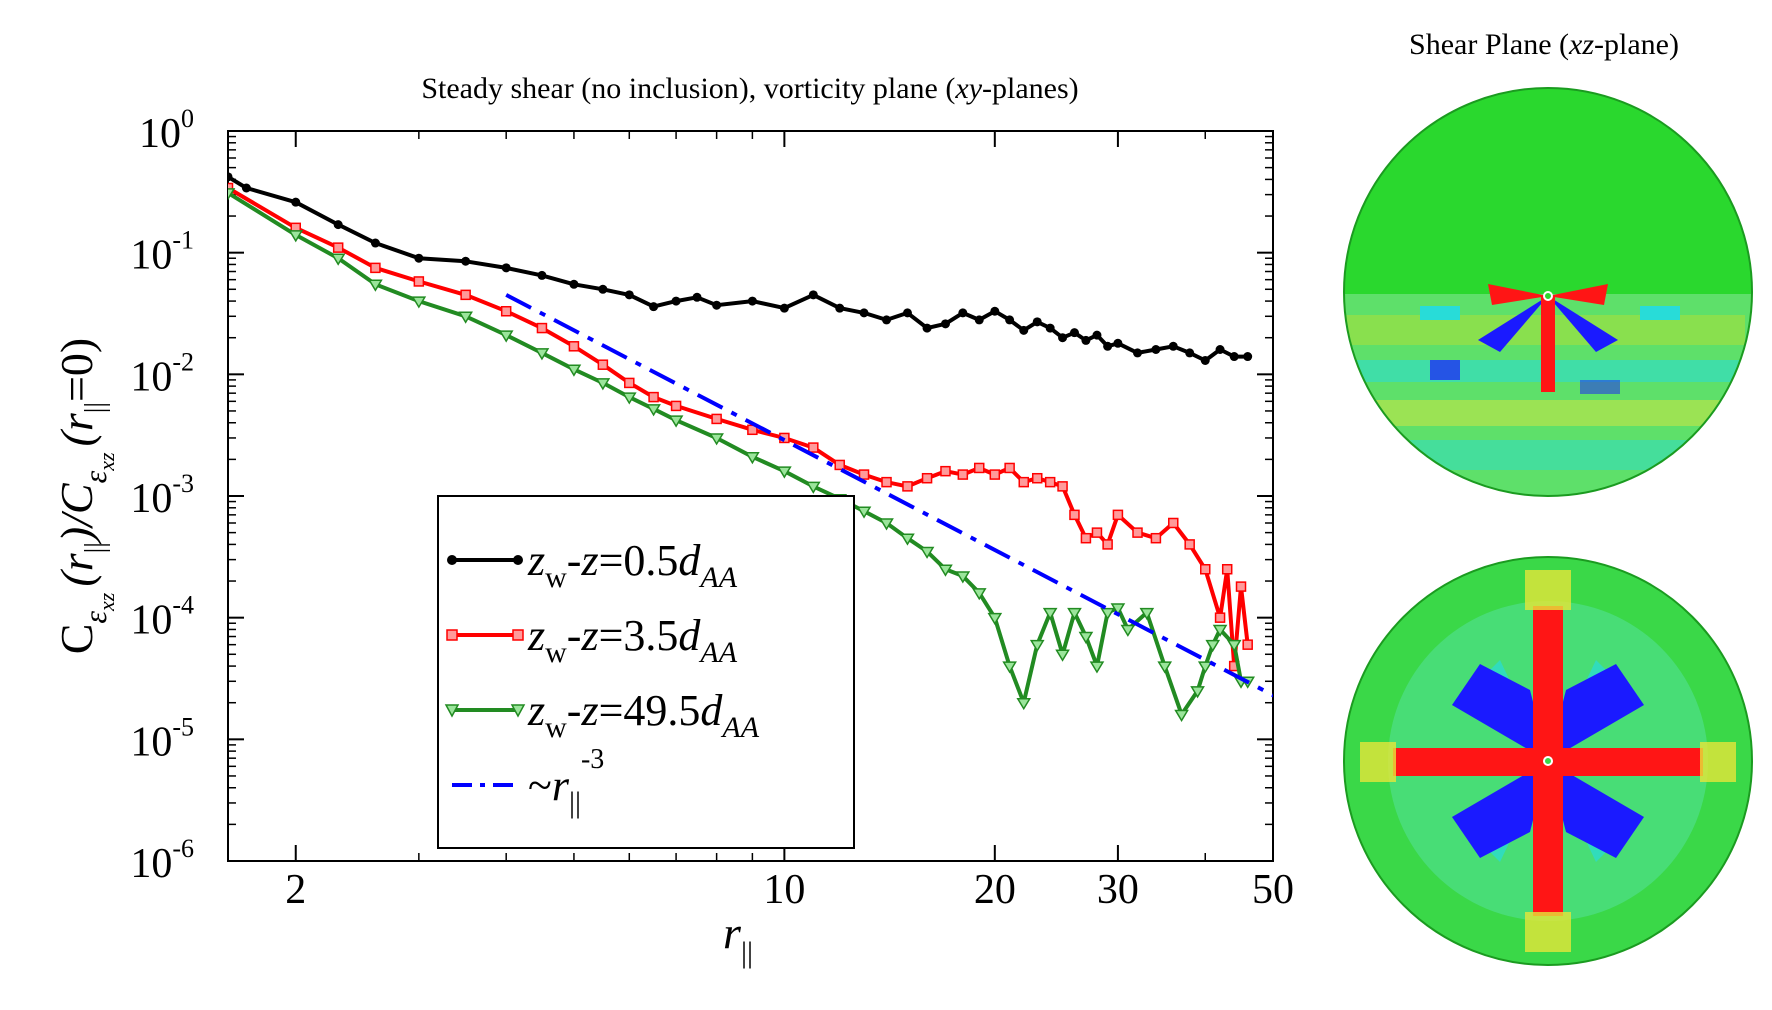 The height and width of the screenshot is (1010, 1772). I want to click on y-axis-label: Cεxz(r||)/Cεxz(r||=0), so click(85, 496).